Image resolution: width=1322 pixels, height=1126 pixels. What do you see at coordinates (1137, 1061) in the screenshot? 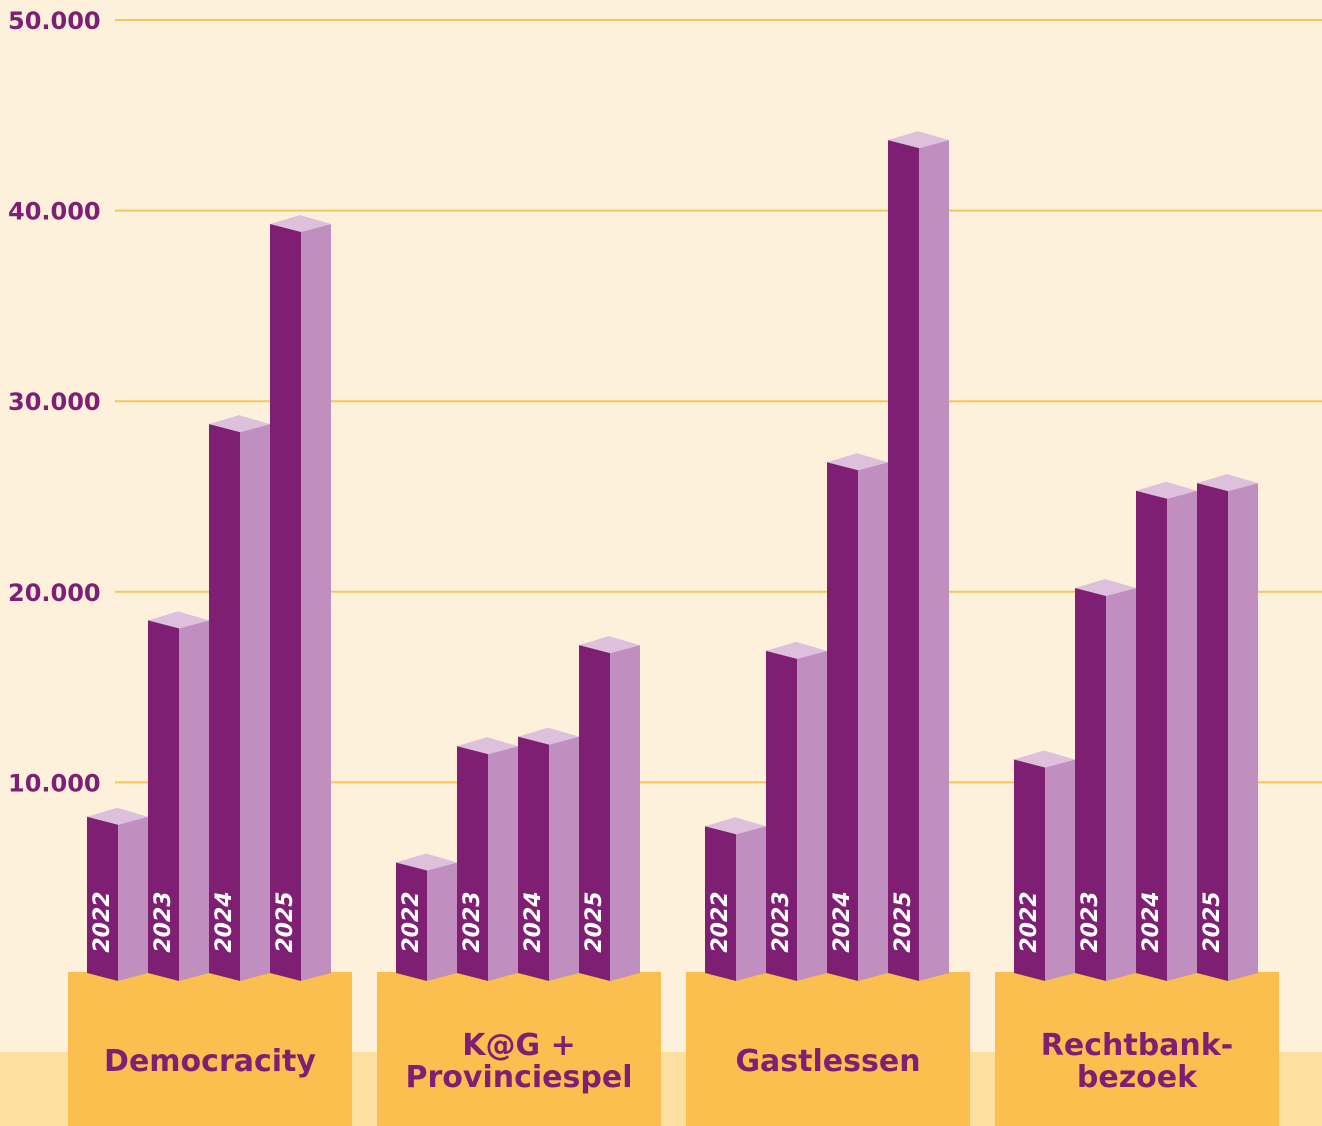
I see `category-label: Rechtbank- bezoek` at bounding box center [1137, 1061].